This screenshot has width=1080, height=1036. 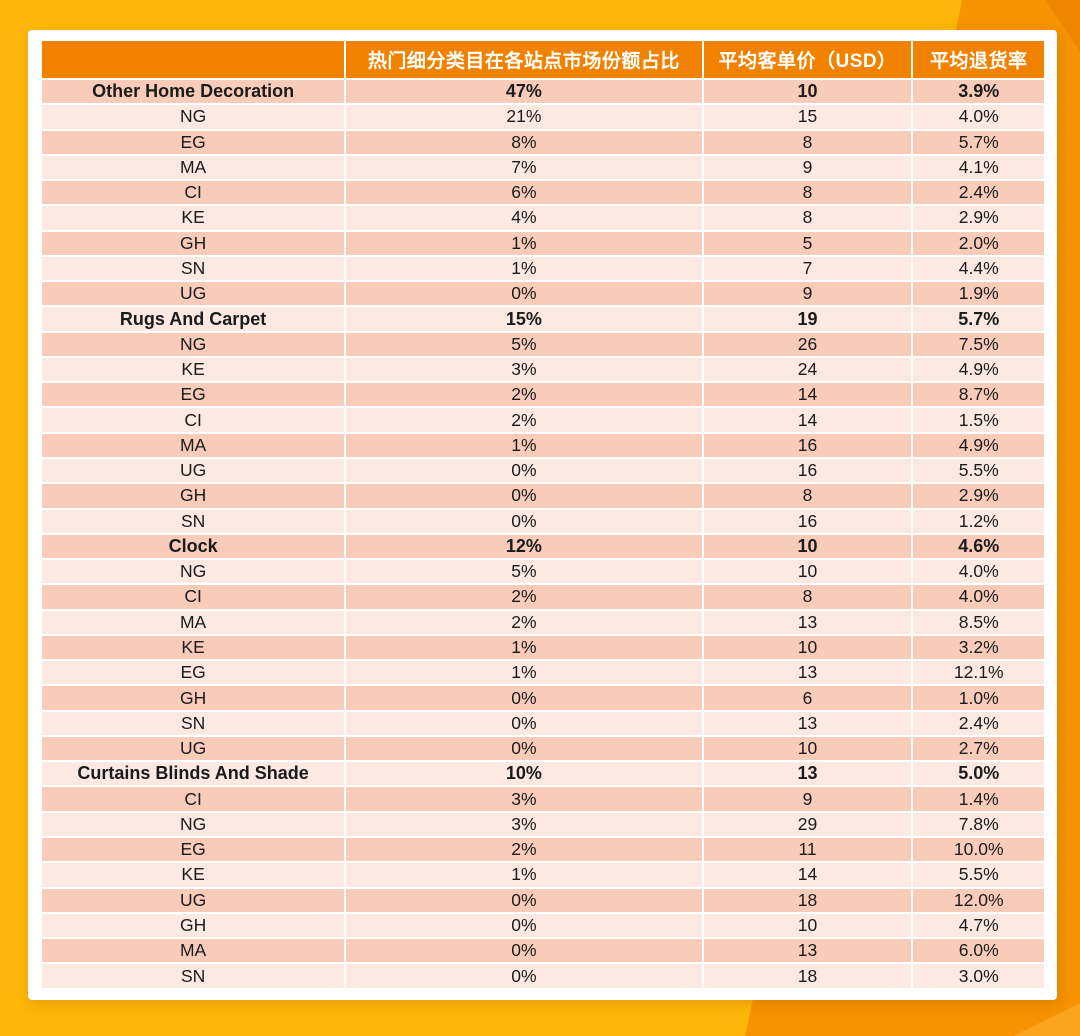 I want to click on cell-category-label: MA, so click(x=193, y=445).